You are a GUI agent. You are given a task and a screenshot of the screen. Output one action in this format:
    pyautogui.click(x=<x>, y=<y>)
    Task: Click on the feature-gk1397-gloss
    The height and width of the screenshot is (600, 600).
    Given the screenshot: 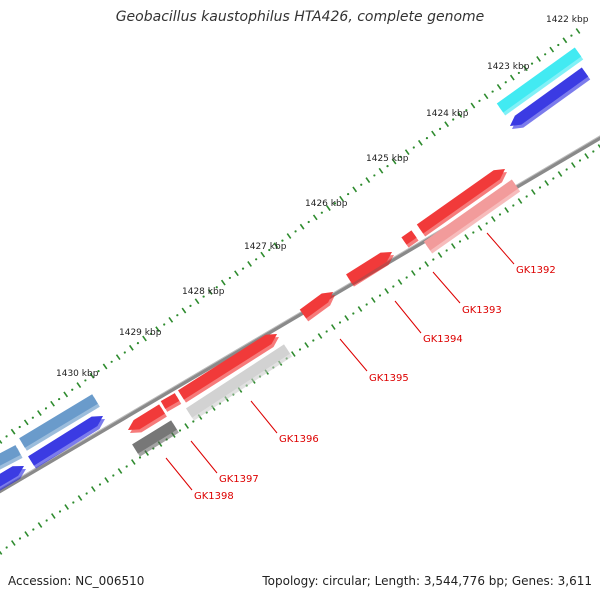 What is the action you would take?
    pyautogui.click(x=170, y=401)
    